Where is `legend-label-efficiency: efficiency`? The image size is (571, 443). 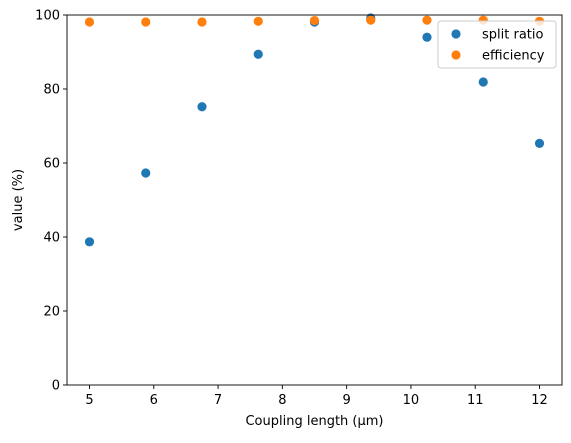
legend-label-efficiency: efficiency is located at coordinates (513, 56).